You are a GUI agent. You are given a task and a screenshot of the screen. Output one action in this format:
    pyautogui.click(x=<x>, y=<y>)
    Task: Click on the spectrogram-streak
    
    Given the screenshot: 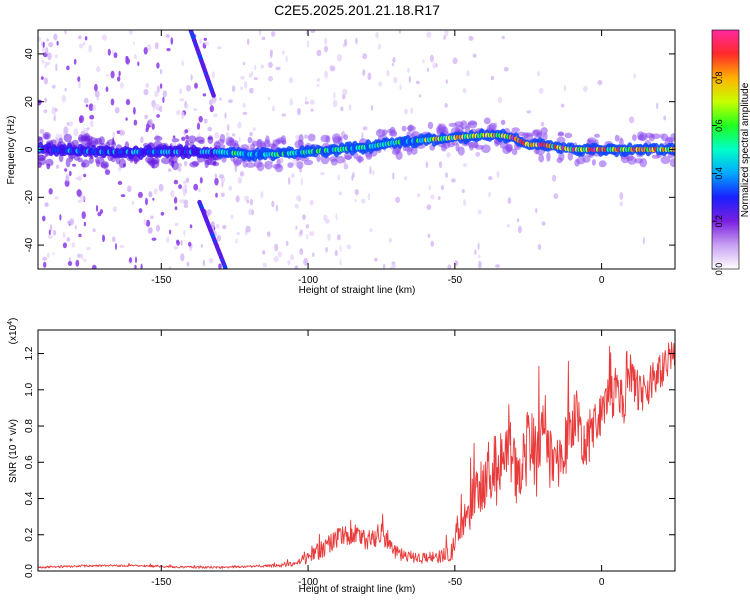 What is the action you would take?
    pyautogui.click(x=225, y=267)
    